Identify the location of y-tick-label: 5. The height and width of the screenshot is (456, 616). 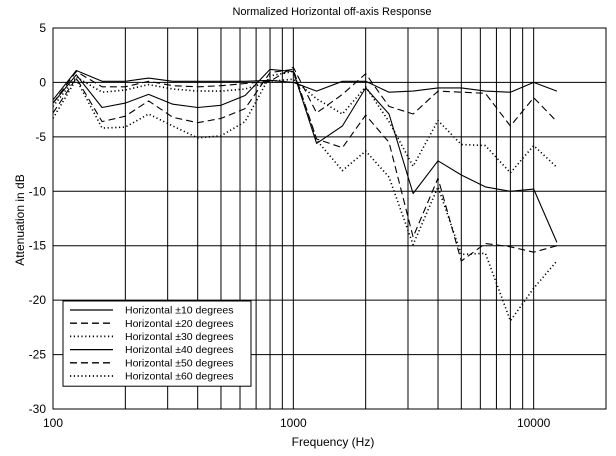
(42, 28).